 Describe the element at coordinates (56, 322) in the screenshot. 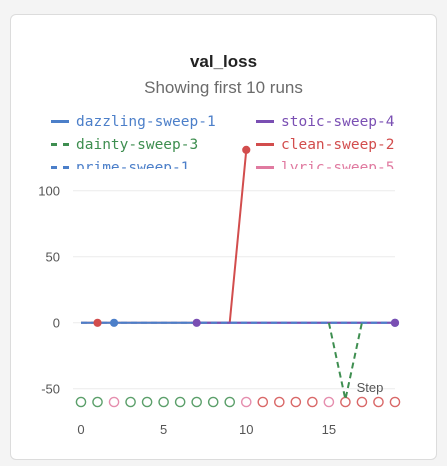

I see `y-tick-label: 0` at that location.